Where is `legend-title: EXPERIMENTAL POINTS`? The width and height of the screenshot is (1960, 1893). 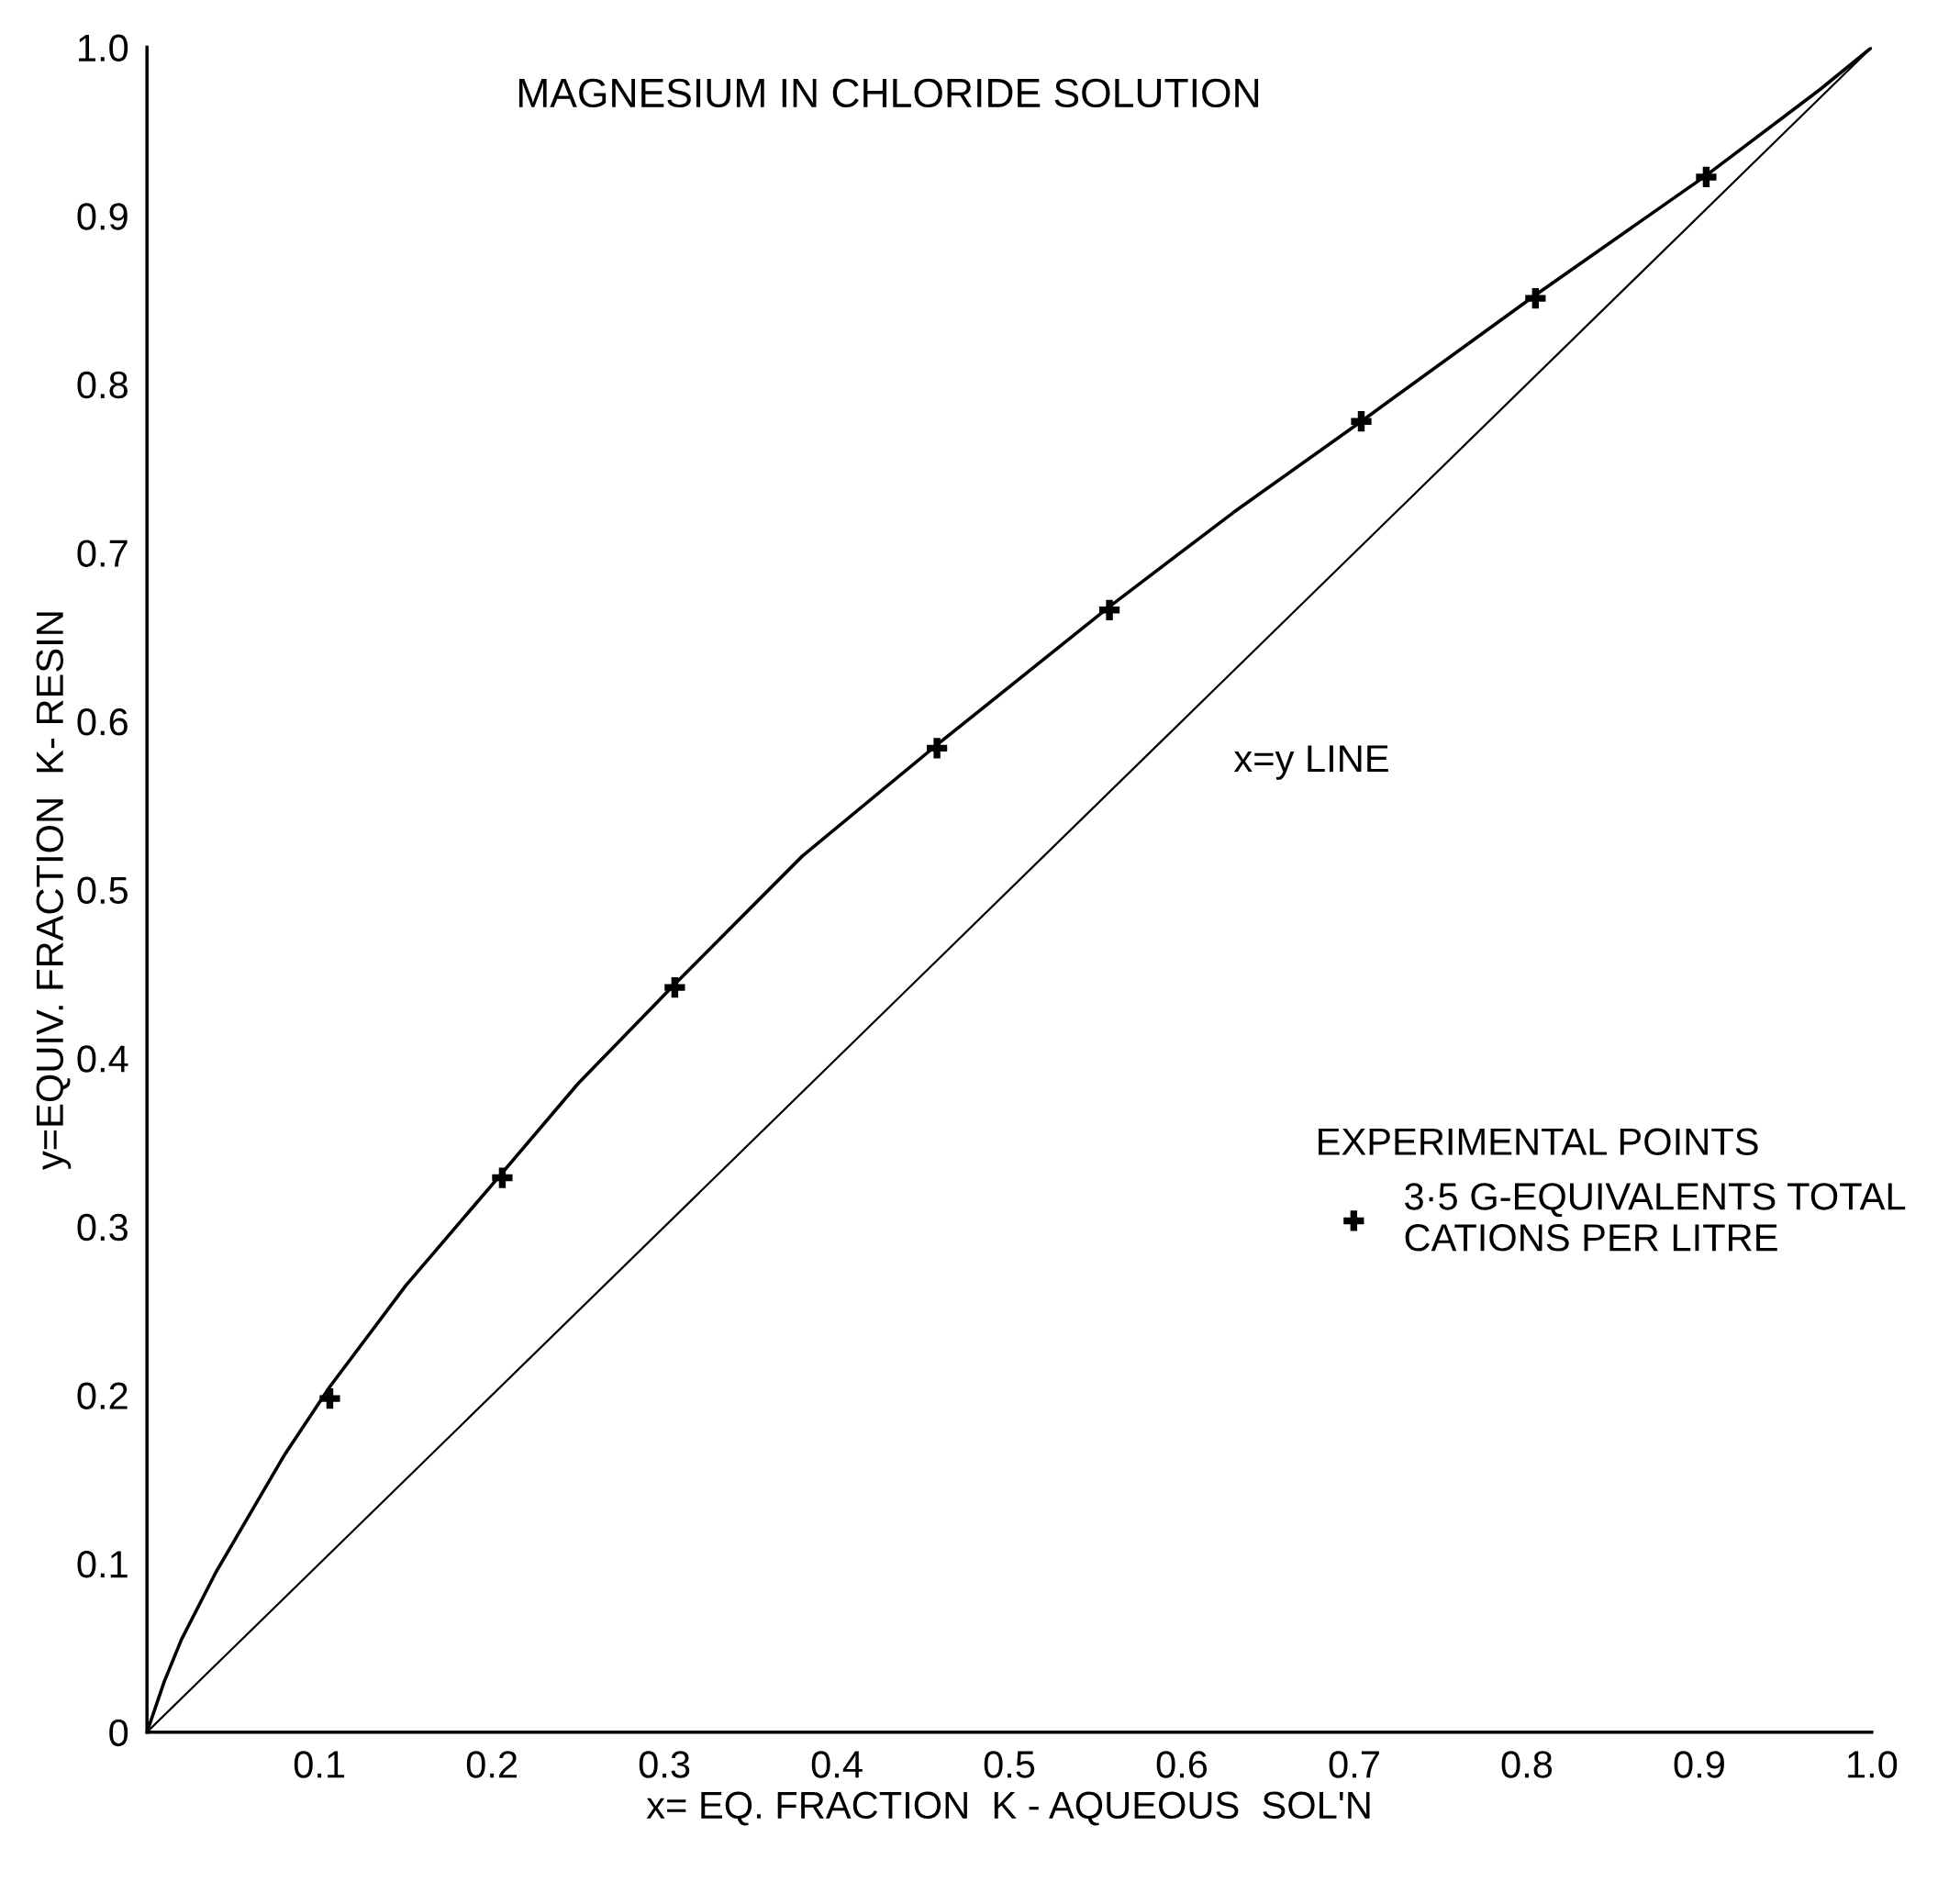 legend-title: EXPERIMENTAL POINTS is located at coordinates (1538, 1142).